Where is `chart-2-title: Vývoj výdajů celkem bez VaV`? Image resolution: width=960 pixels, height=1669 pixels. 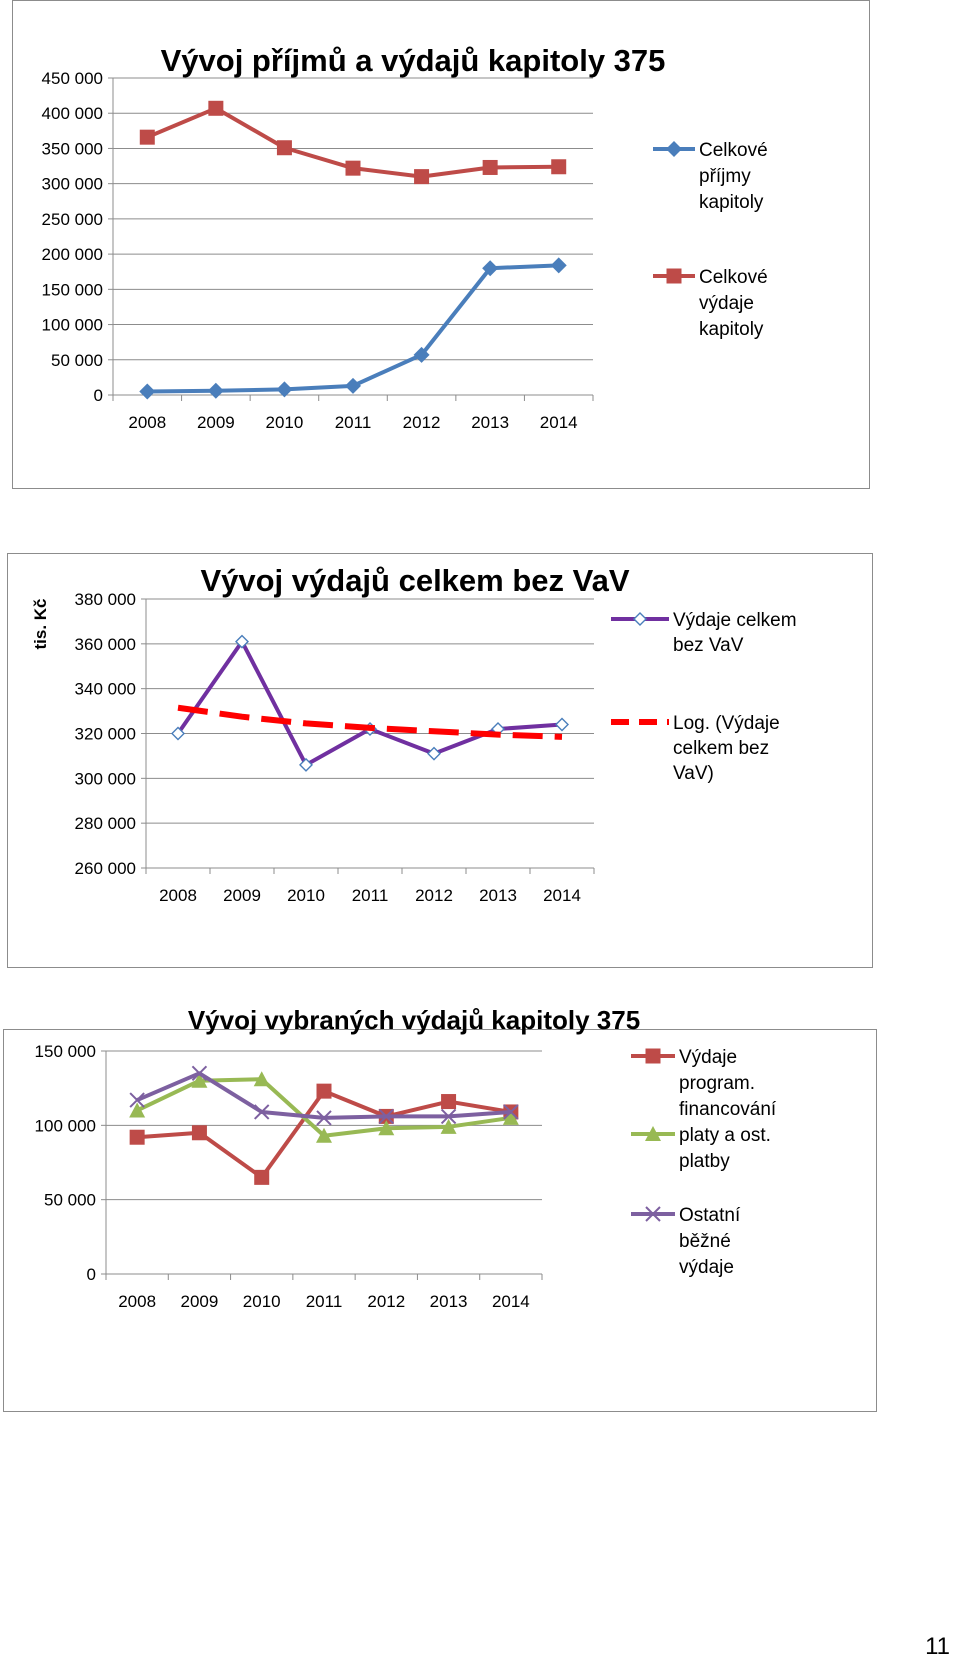
chart-2-title: Vývoj výdajů celkem bez VaV is located at coordinates (414, 580).